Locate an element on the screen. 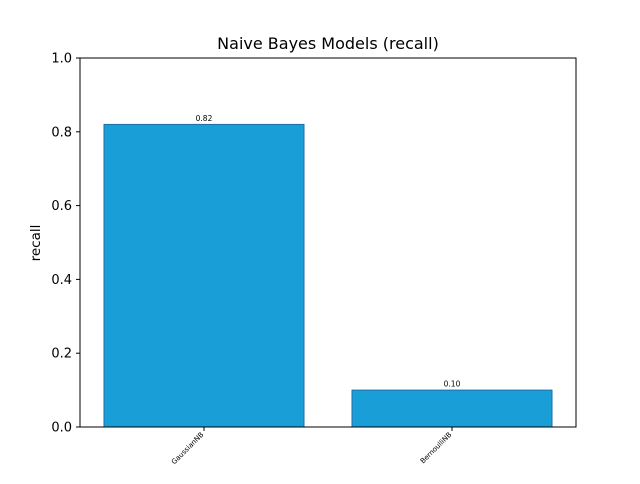 The width and height of the screenshot is (640, 484). chart-title: Naive Bayes Models (recall) is located at coordinates (328, 43).